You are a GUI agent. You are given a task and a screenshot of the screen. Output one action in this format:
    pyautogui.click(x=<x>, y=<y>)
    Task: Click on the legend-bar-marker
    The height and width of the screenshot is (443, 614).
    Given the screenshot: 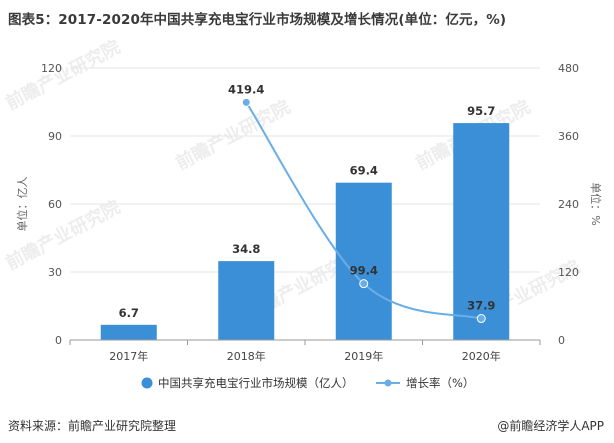 What is the action you would take?
    pyautogui.click(x=147, y=383)
    